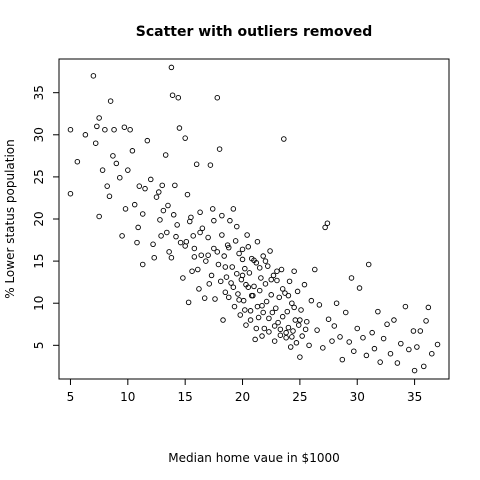 Image resolution: width=480 pixels, height=480 pixels. I want to click on y-axis: 5 10 15 20 25 30 35, so click(45, 217).